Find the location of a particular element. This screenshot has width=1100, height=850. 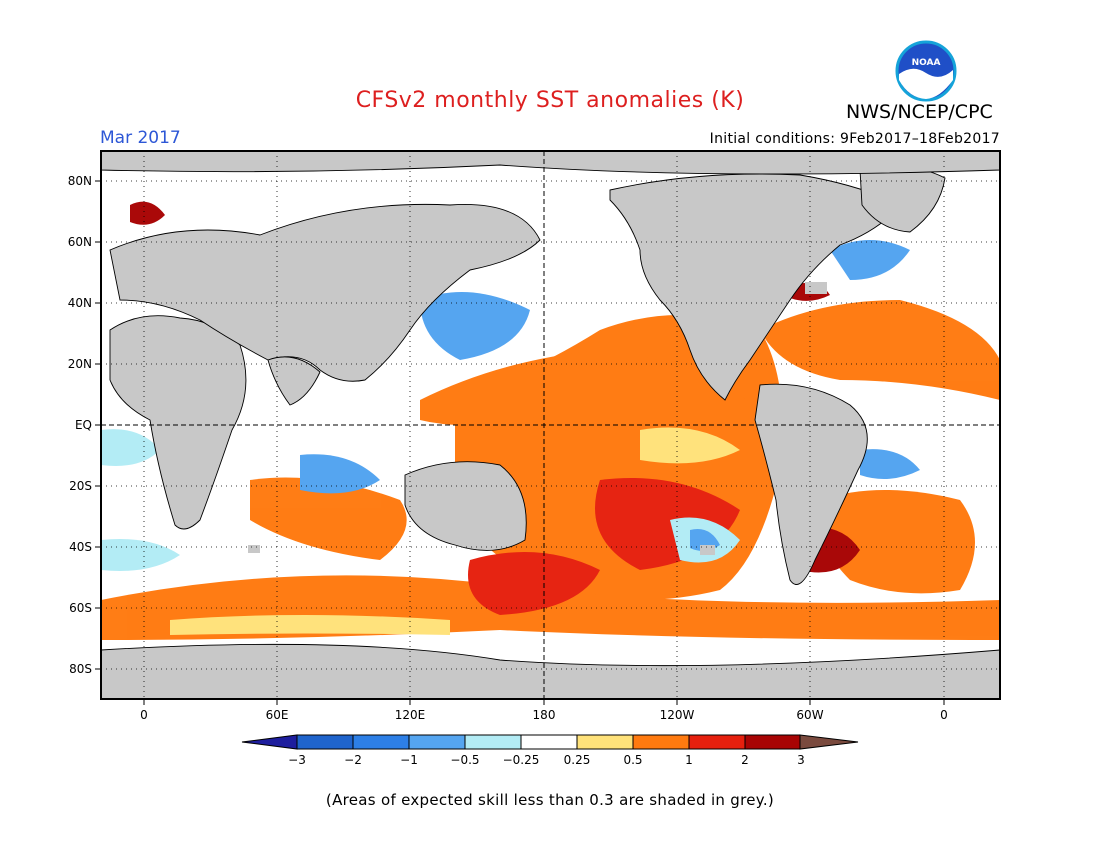

lon-label-180: 180 is located at coordinates (544, 715).